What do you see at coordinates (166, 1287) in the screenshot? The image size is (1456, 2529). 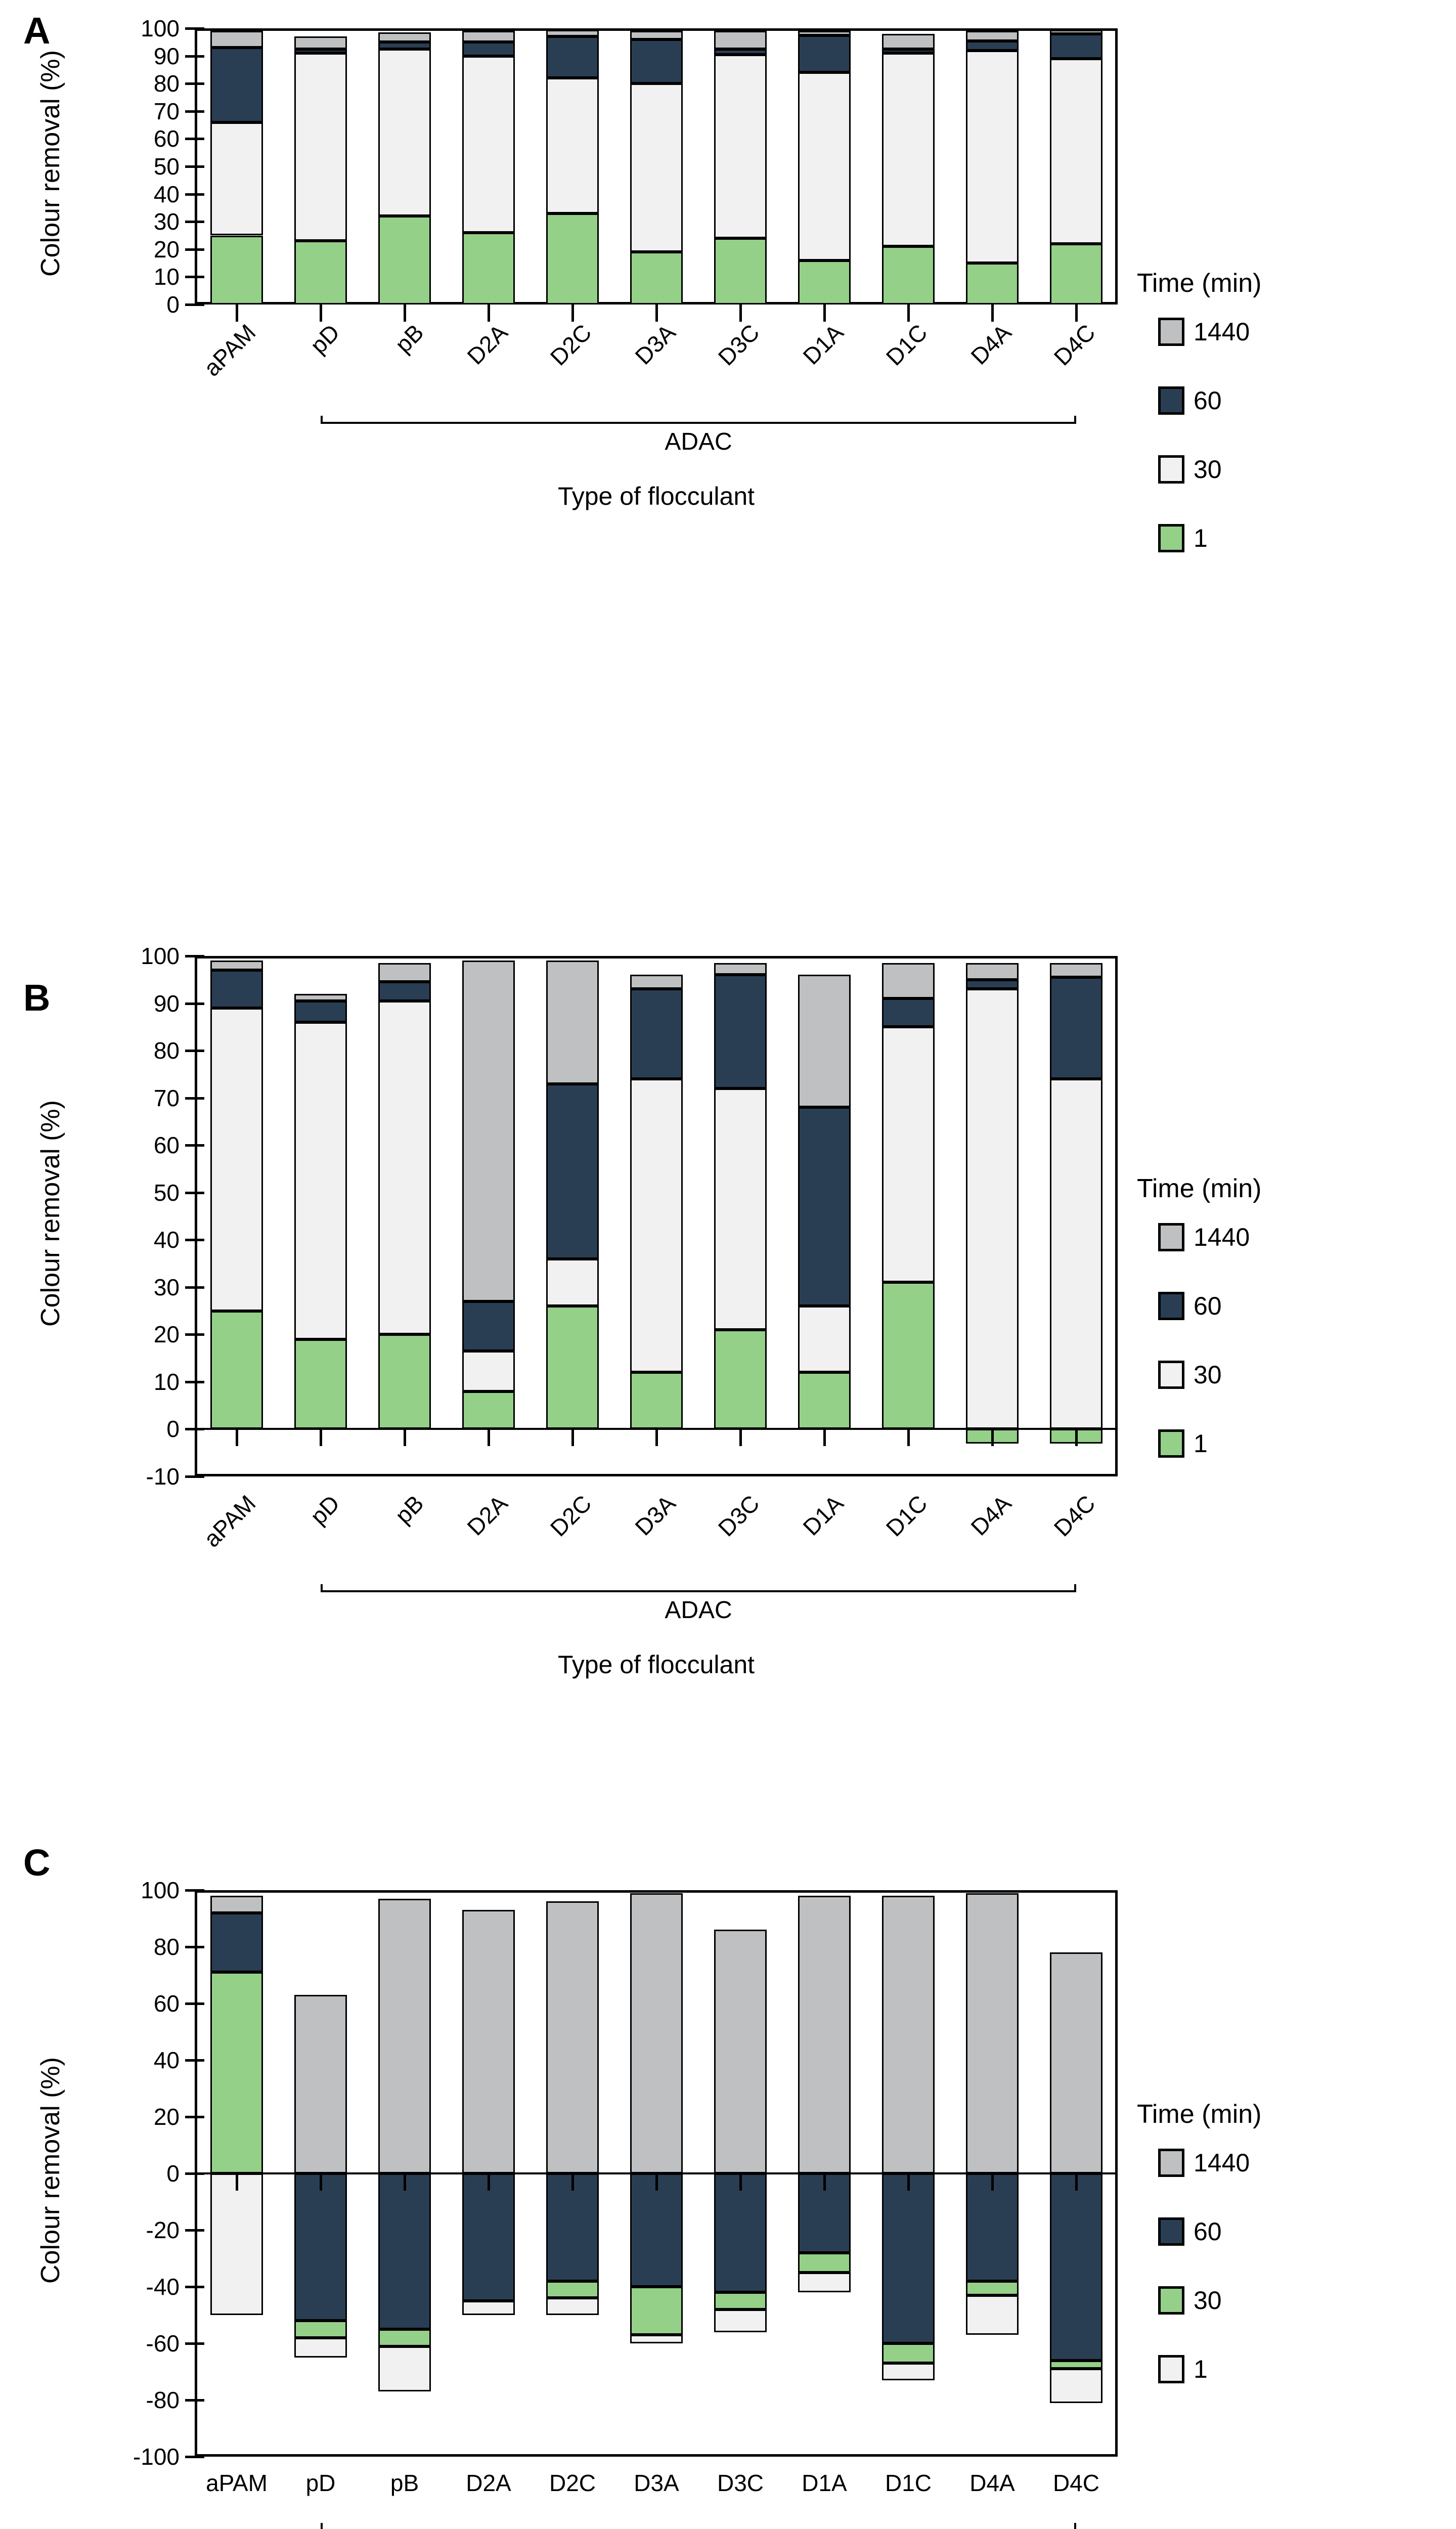 I see `y-tick-label: 30` at bounding box center [166, 1287].